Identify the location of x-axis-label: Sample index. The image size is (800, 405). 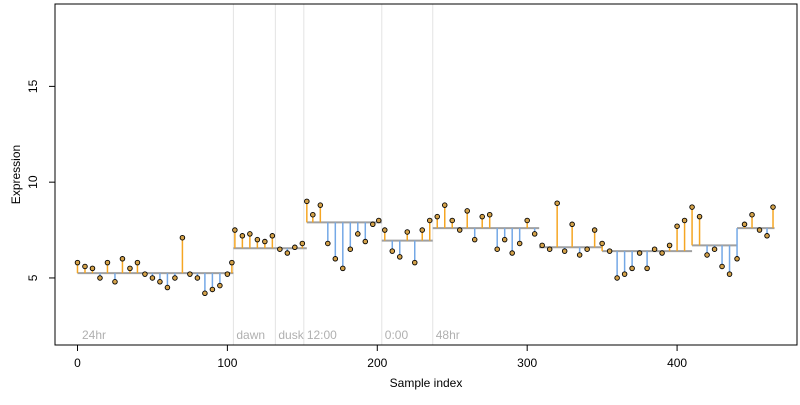
(426, 383).